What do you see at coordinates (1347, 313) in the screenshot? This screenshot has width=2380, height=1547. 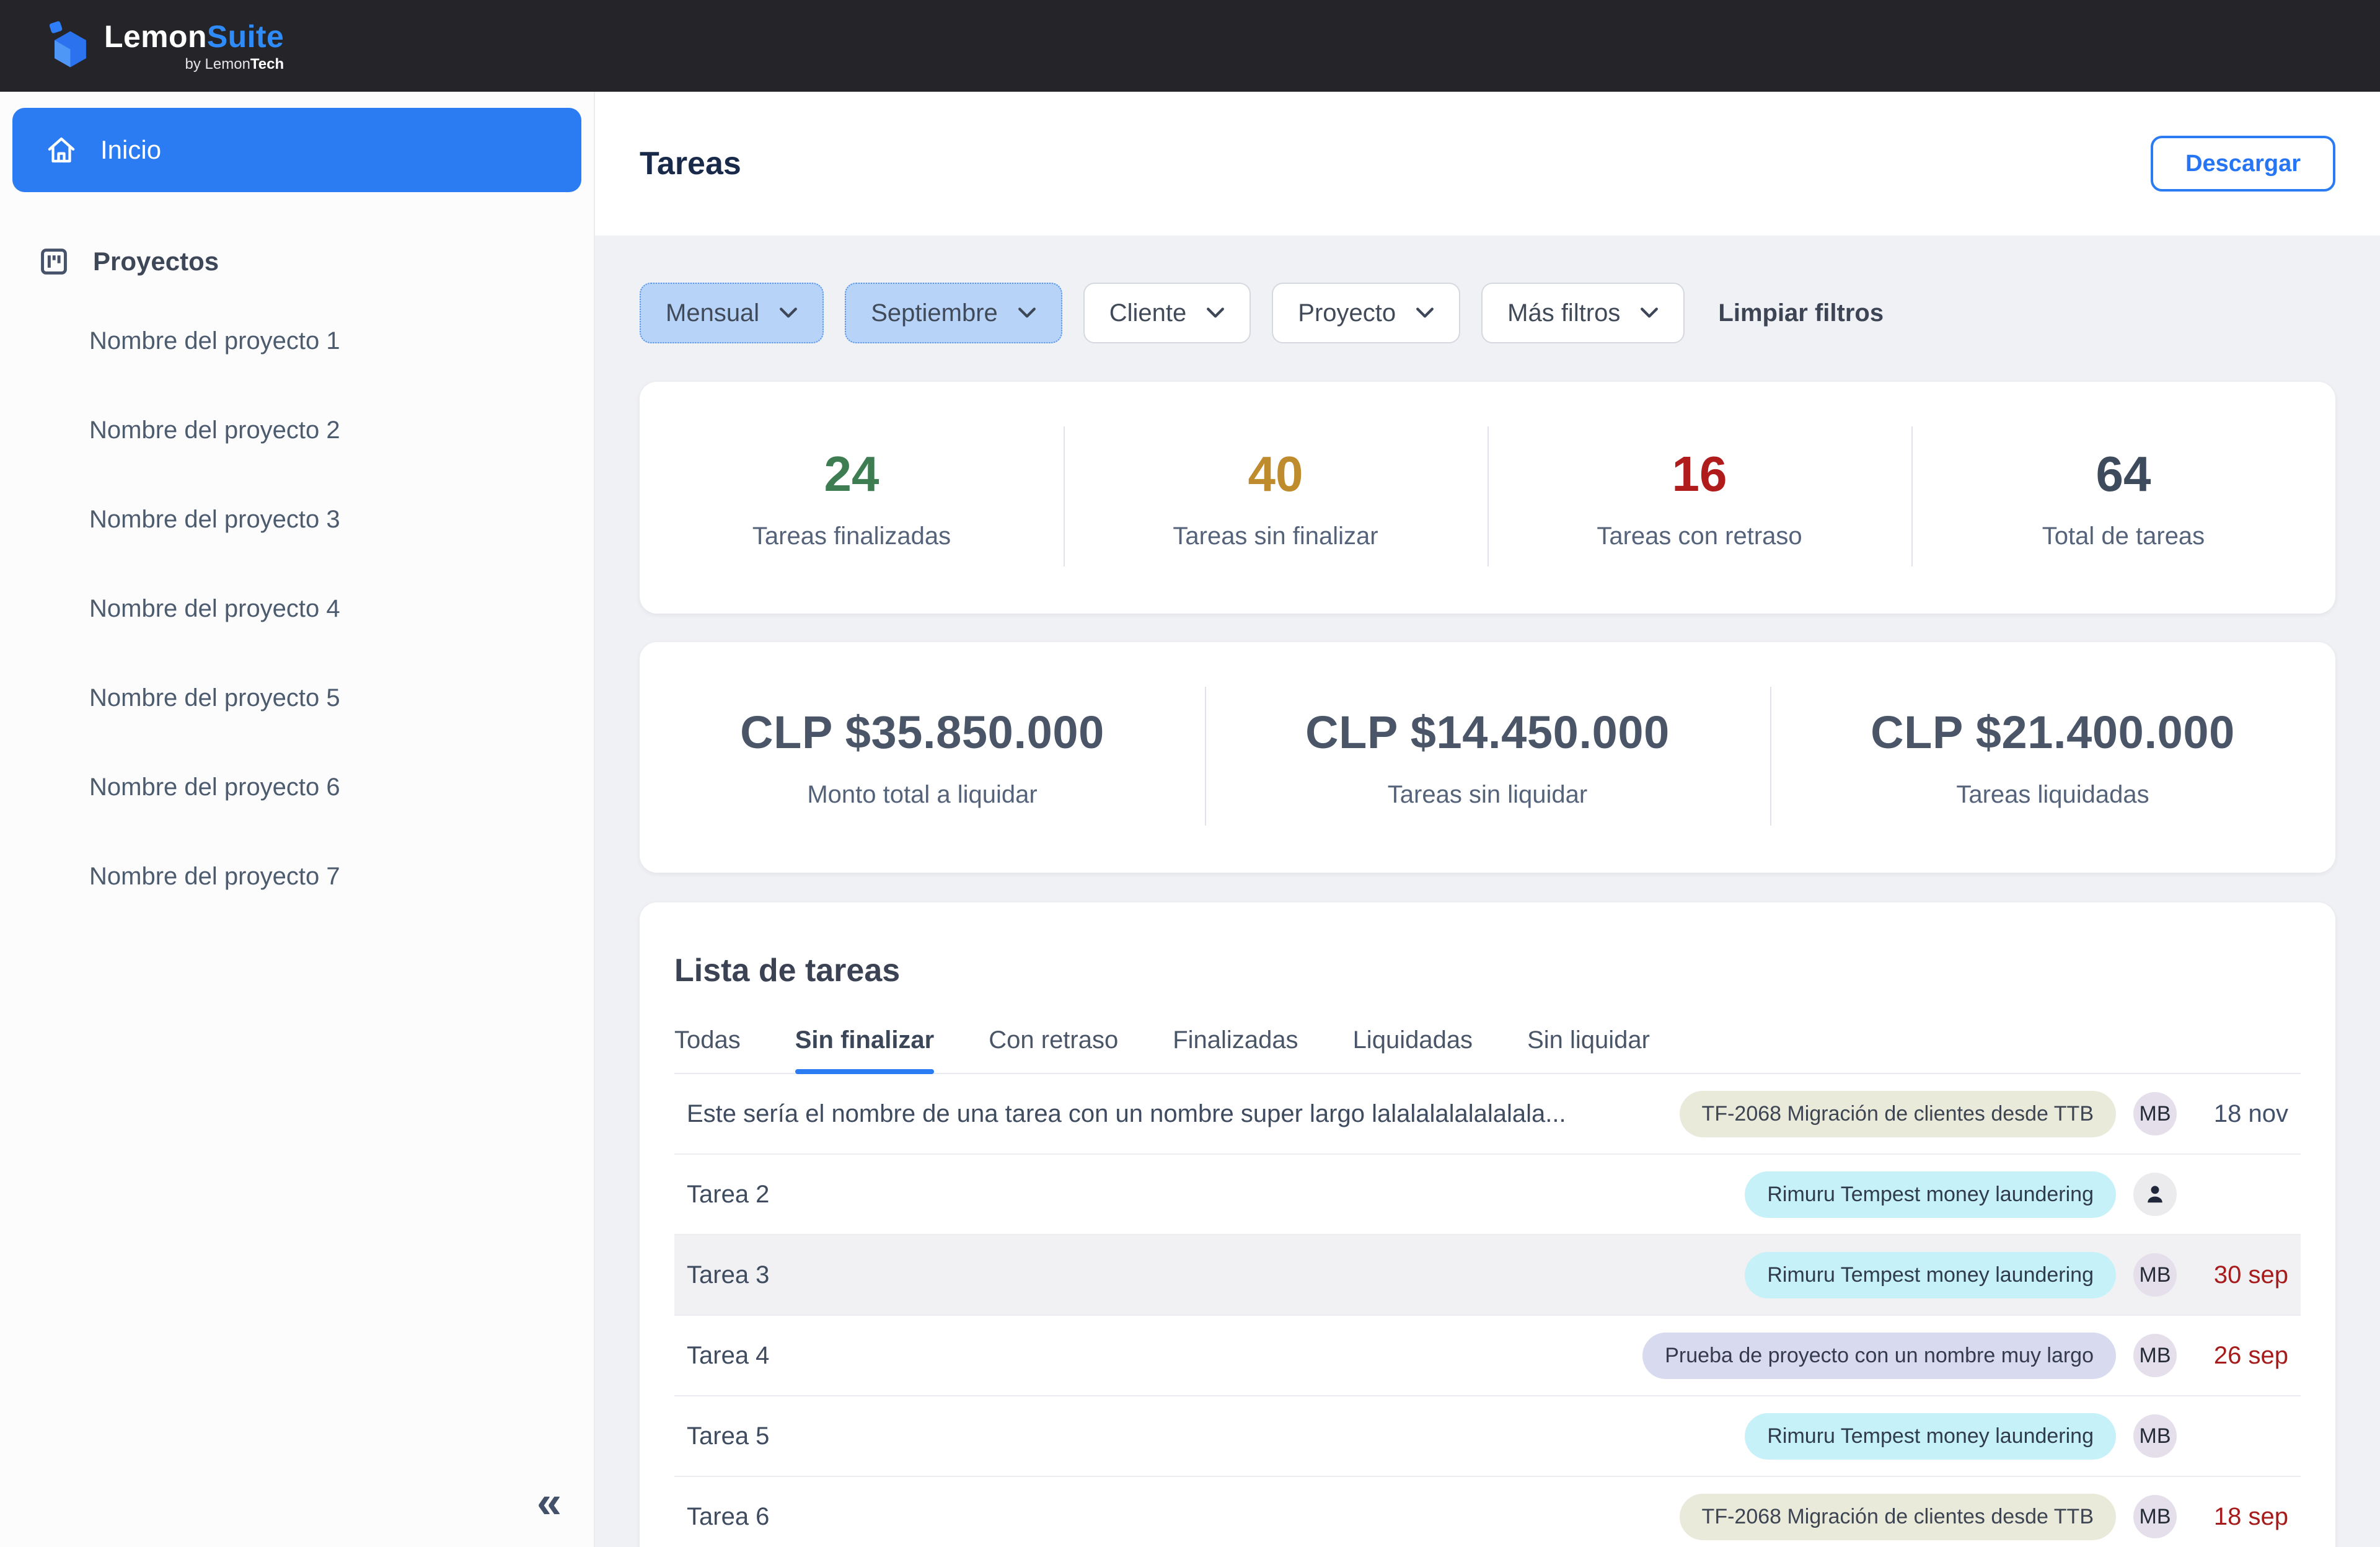 I see `filter-project-label: Proyecto` at bounding box center [1347, 313].